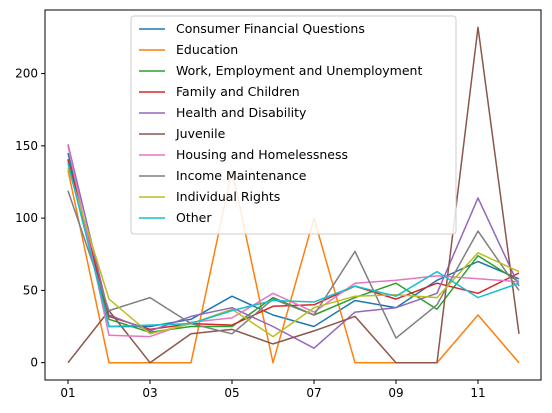 This screenshot has width=552, height=413. What do you see at coordinates (238, 91) in the screenshot?
I see `legend-label: Family and Children` at bounding box center [238, 91].